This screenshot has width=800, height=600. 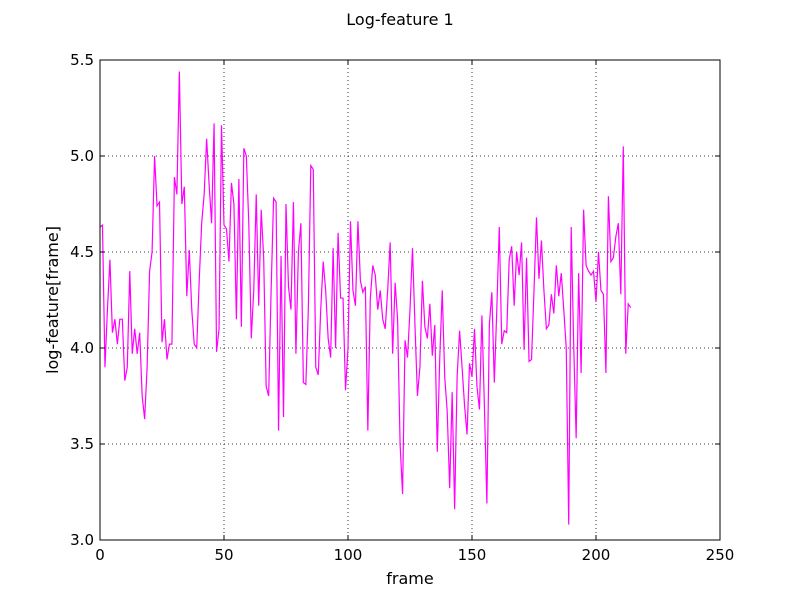 What do you see at coordinates (82, 540) in the screenshot?
I see `y-tick-label: 3.0` at bounding box center [82, 540].